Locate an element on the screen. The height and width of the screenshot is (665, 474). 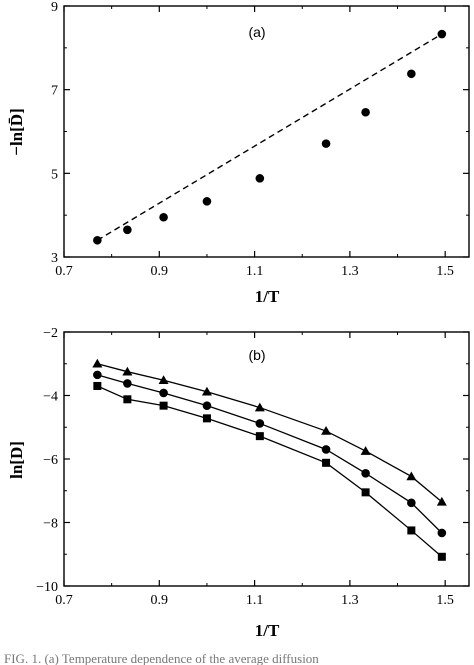
y-tick-label: 5 is located at coordinates (54, 174).